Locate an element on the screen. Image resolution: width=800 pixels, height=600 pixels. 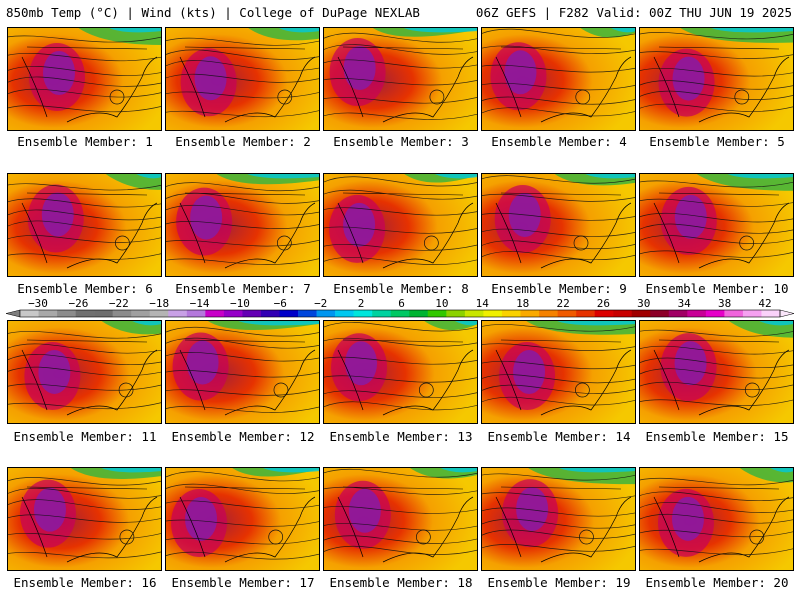
ensemble-member-label: Ensemble Member: 5 is located at coordinates (717, 141).